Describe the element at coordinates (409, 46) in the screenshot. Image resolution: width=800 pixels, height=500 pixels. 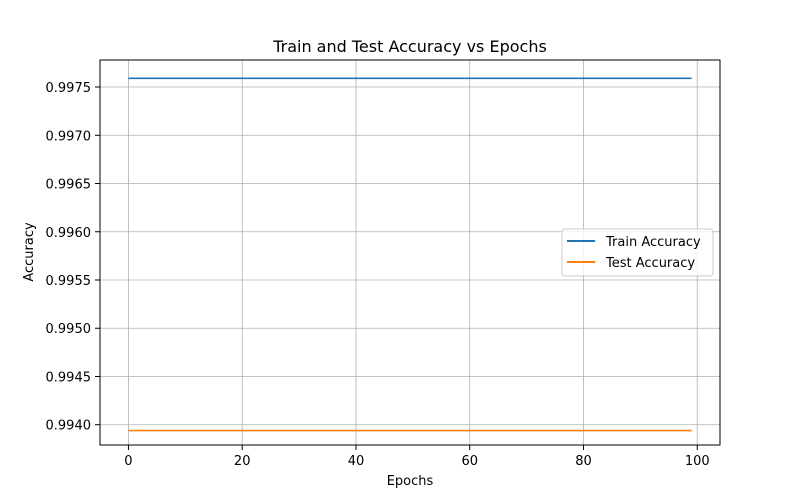
I see `chart-title: Train and Test Accuracy vs Epochs` at that location.